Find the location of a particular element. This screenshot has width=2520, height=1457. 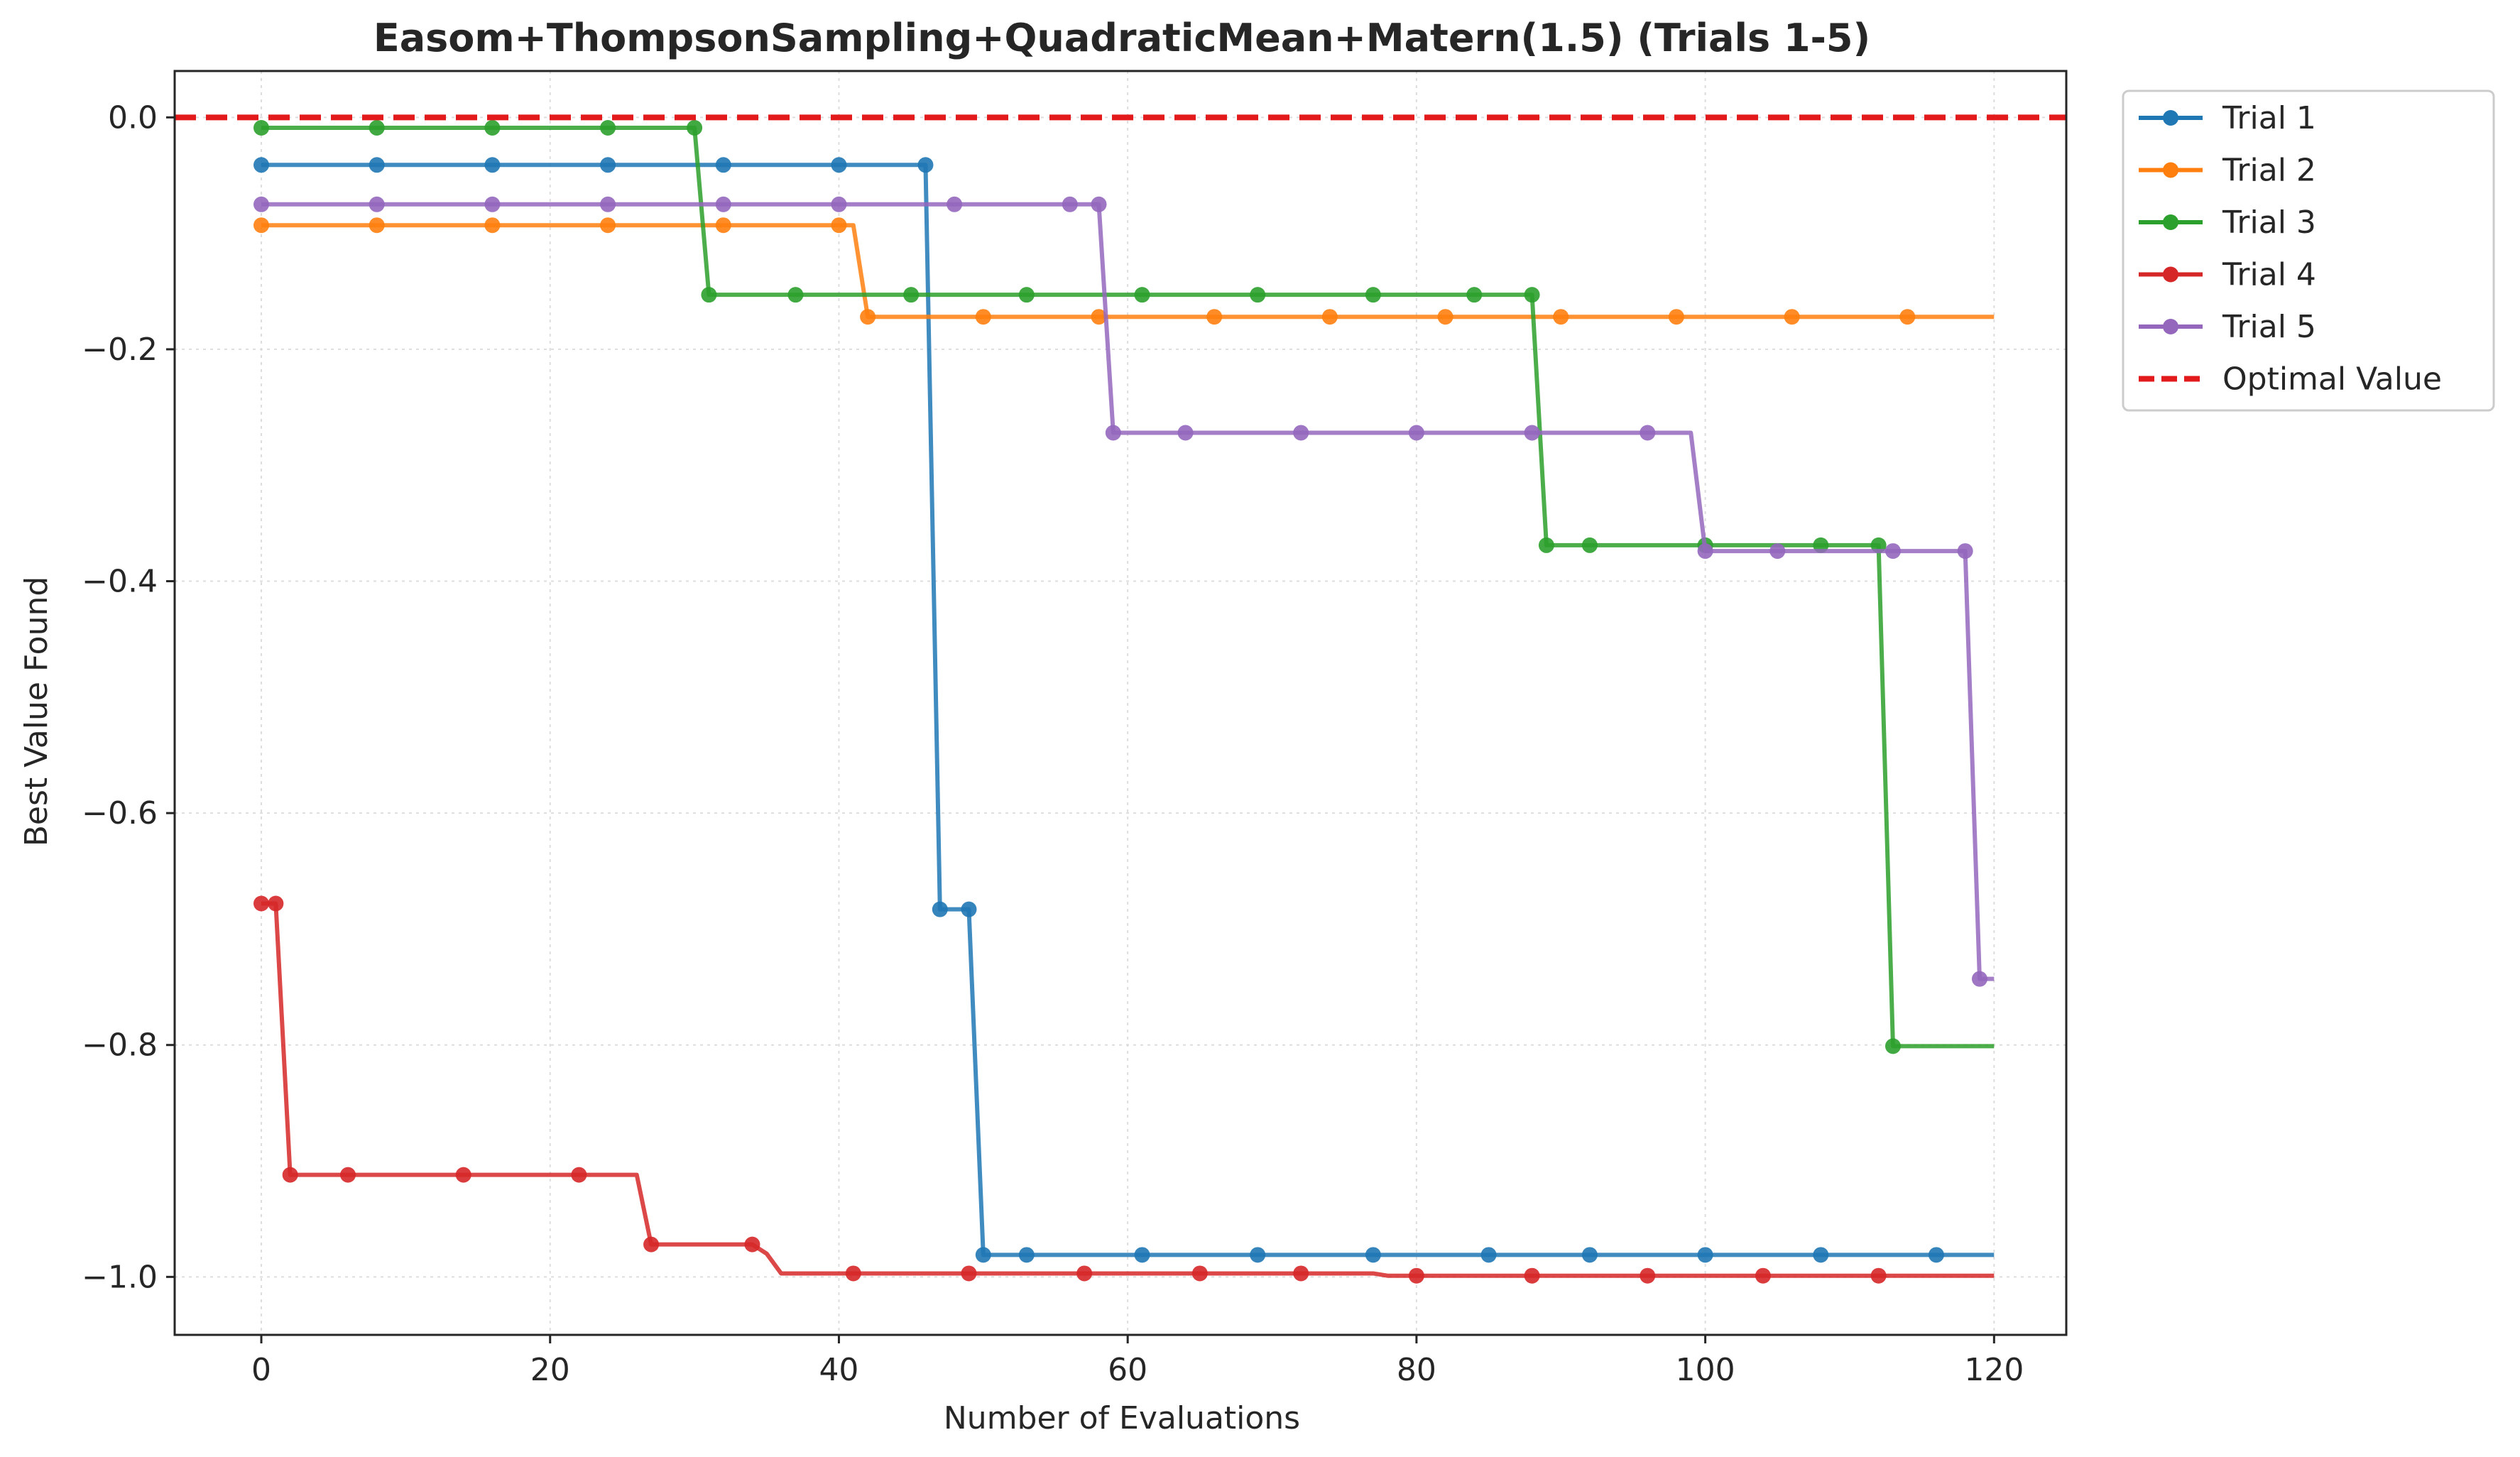

x-axis-label: Number of Evaluations is located at coordinates (1122, 1418).